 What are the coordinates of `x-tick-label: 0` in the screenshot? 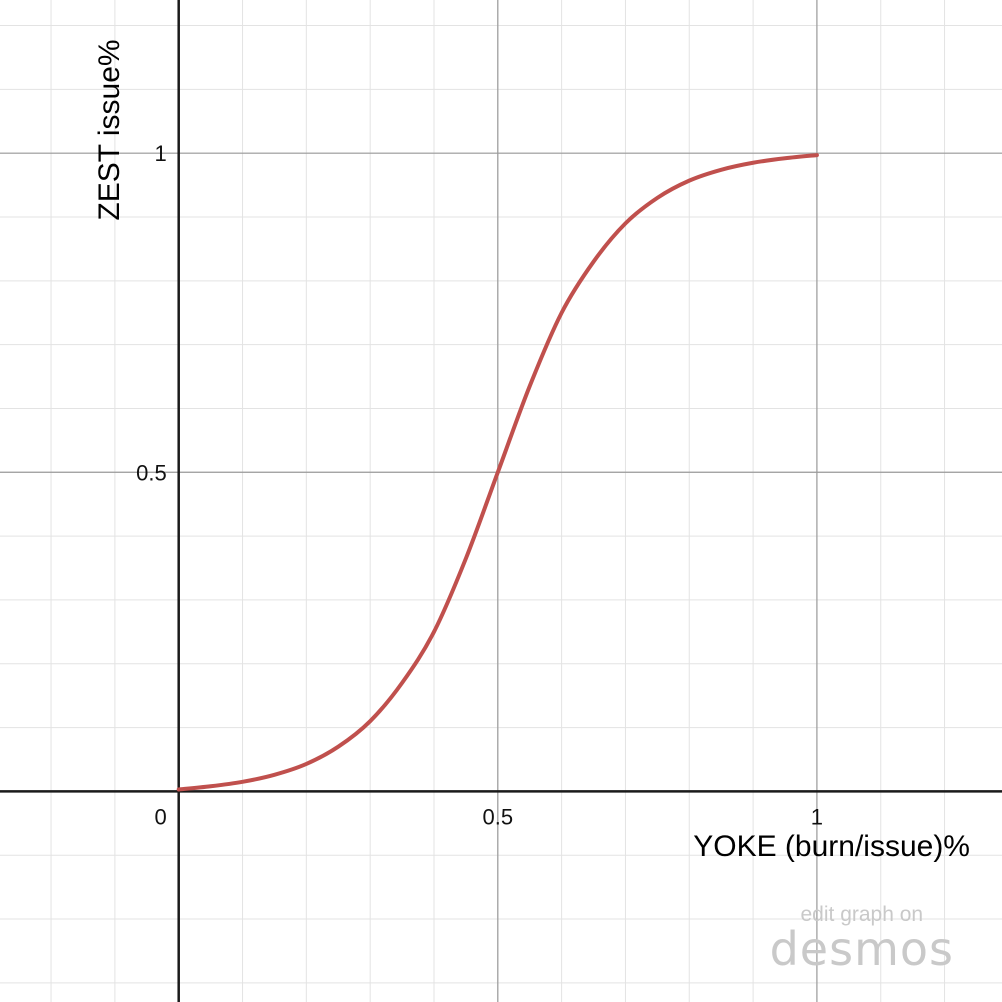 It's located at (160, 816).